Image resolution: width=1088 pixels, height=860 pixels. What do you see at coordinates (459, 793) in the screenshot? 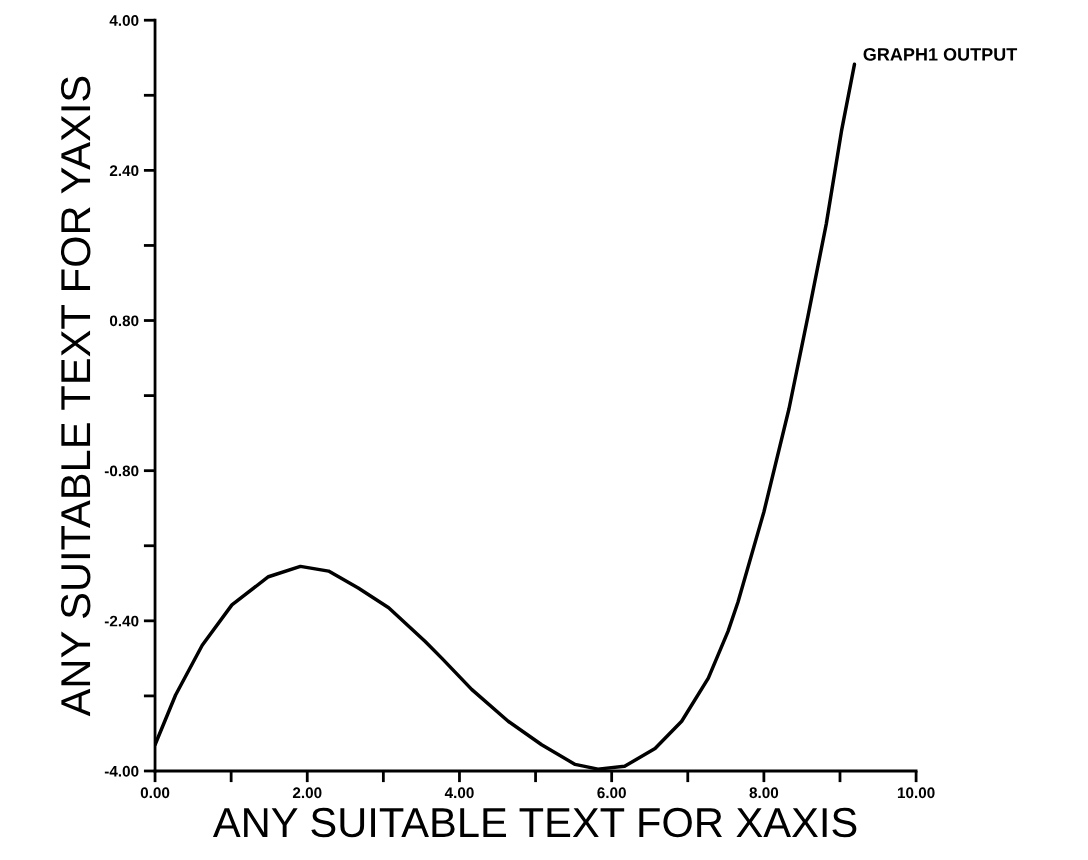
I see `x-tick-label: 4.00` at bounding box center [459, 793].